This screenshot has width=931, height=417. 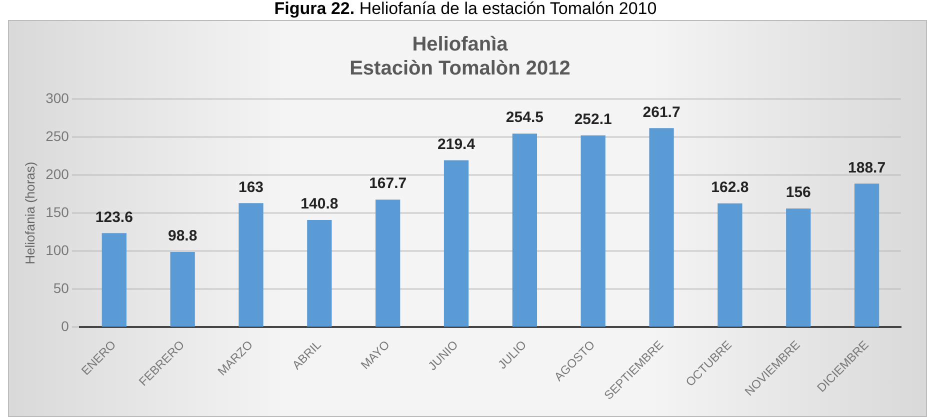 What do you see at coordinates (58, 212) in the screenshot?
I see `y-tick-label: 150` at bounding box center [58, 212].